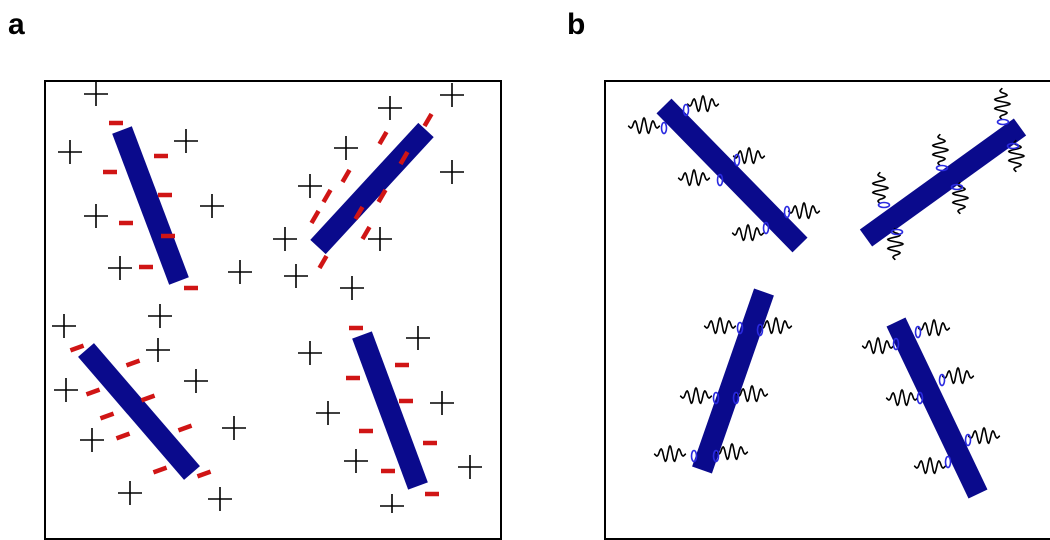  I want to click on panel-b-label: b, so click(576, 24).